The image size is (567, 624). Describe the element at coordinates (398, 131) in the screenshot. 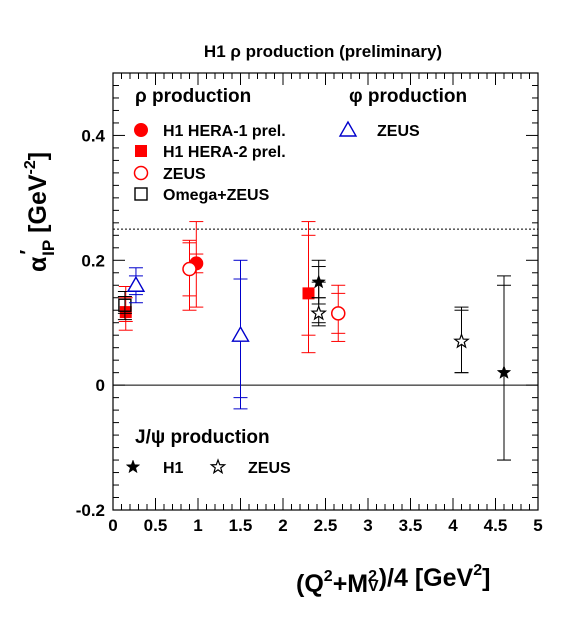

I see `legend-label-4: ZEUS` at that location.